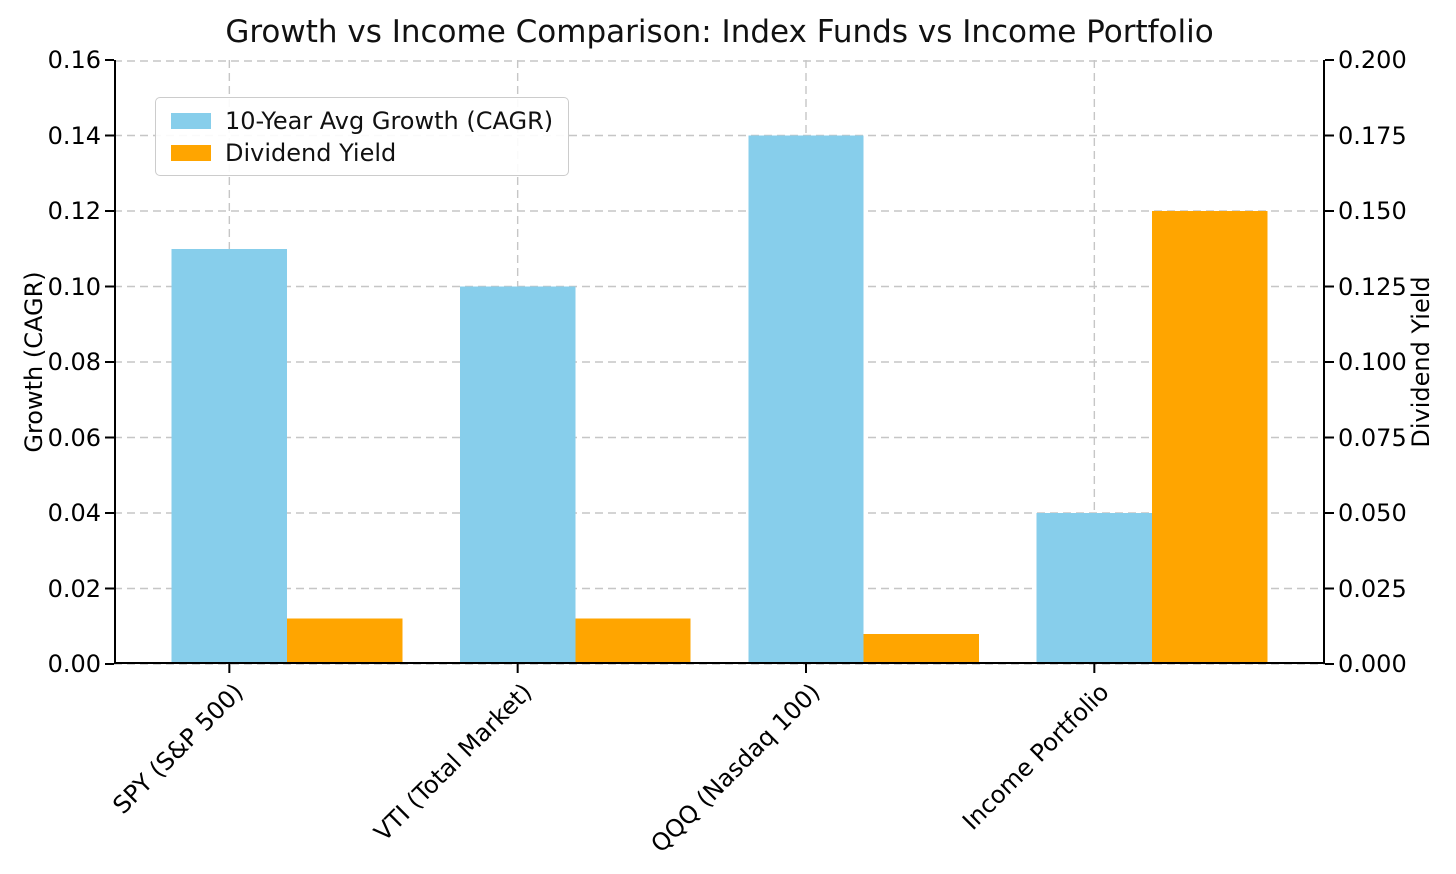 This screenshot has height=874, width=1456. What do you see at coordinates (191, 120) in the screenshot?
I see `legend-swatch-growth` at bounding box center [191, 120].